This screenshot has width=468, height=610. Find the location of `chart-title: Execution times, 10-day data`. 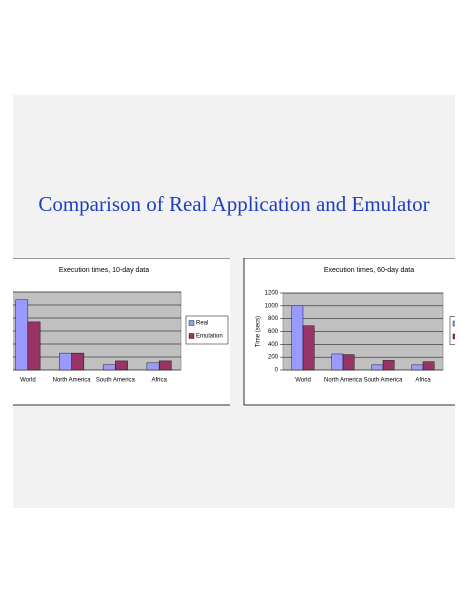

chart-title: Execution times, 10-day data is located at coordinates (104, 270).